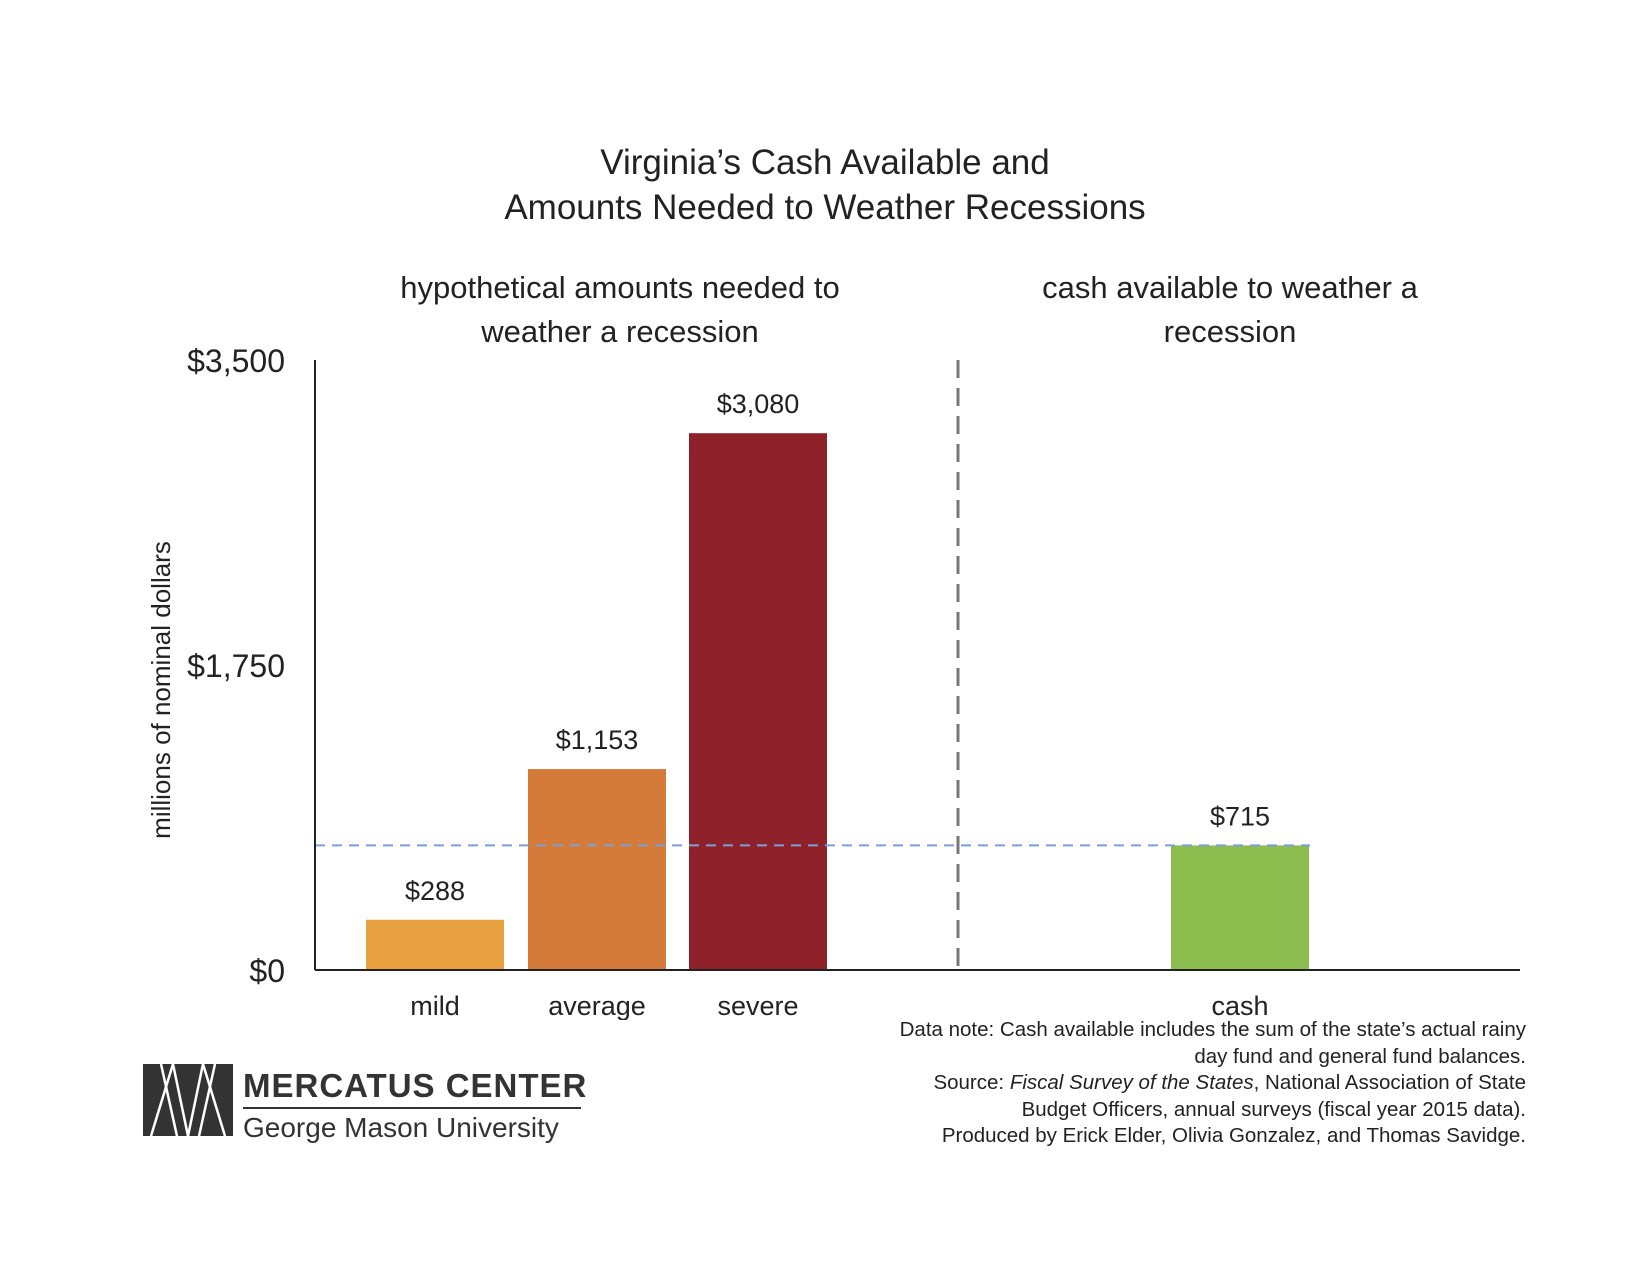  I want to click on bar-average, so click(597, 869).